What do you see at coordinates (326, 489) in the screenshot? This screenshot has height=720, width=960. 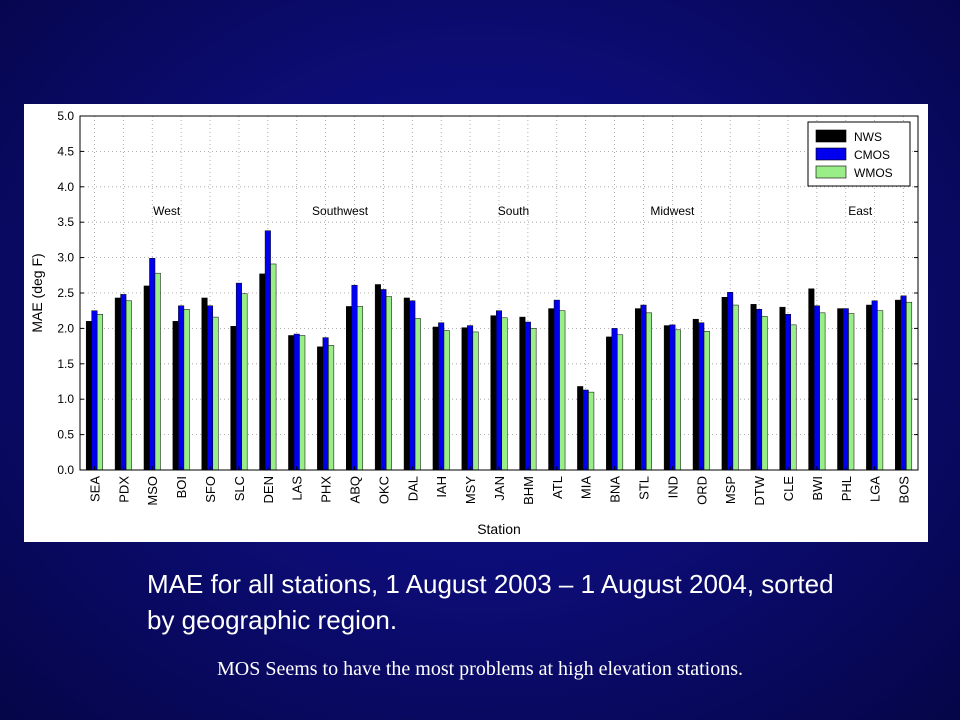 I see `x-tick-label: PHX` at bounding box center [326, 489].